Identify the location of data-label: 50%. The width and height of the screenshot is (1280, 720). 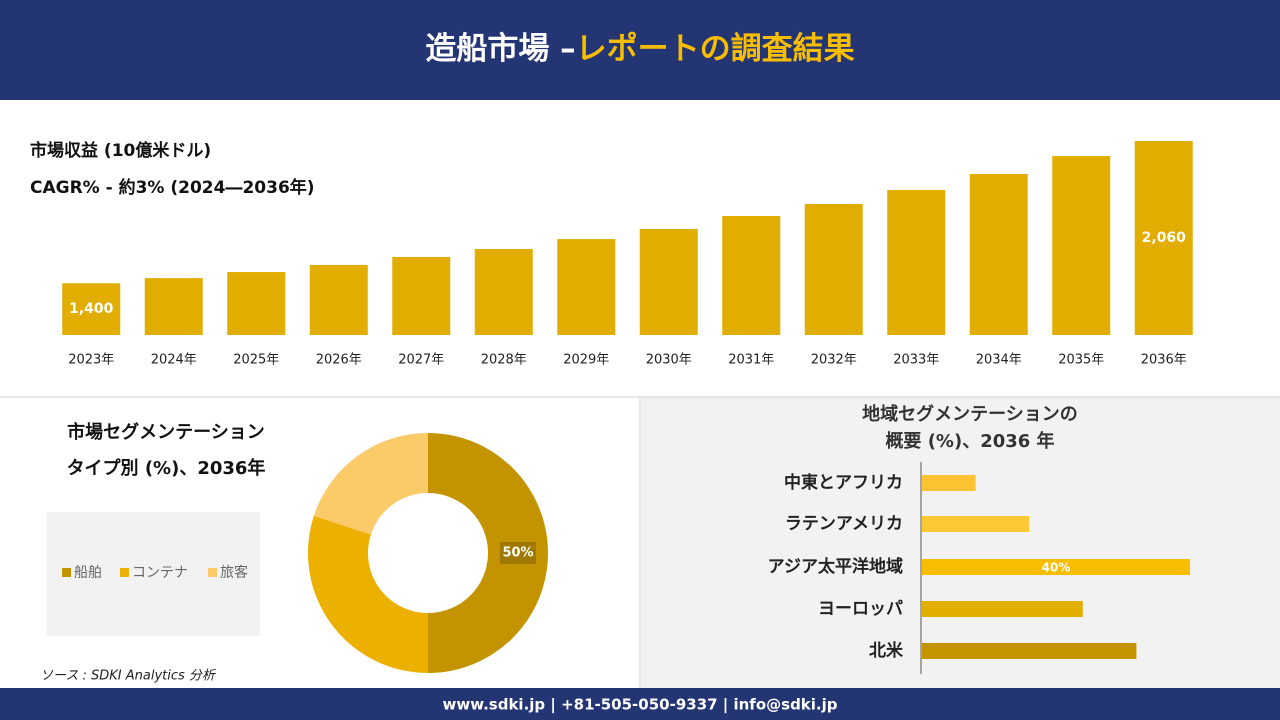
(517, 553).